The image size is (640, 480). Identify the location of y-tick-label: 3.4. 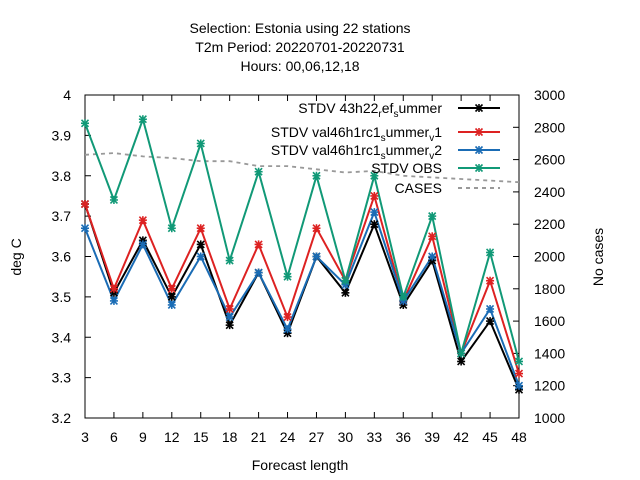
(62, 337).